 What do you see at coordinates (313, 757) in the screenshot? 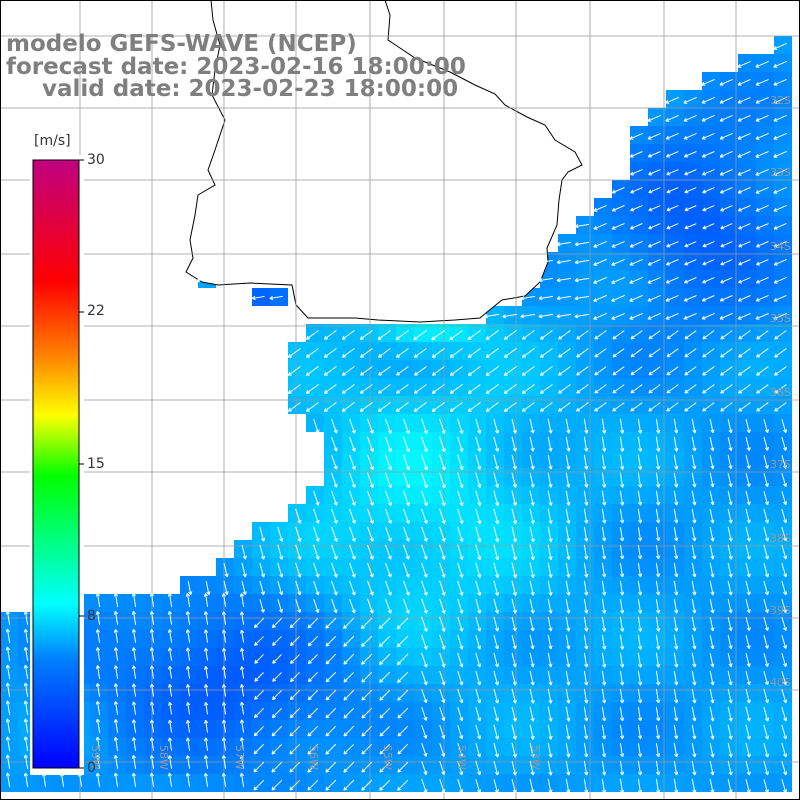
I see `longitude-label: 56W` at bounding box center [313, 757].